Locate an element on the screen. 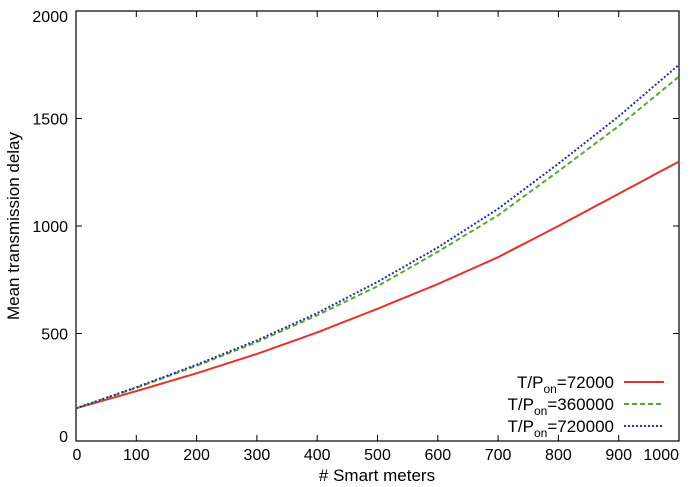 Image resolution: width=700 pixels, height=487 pixels. x-tick-label: 700 is located at coordinates (498, 455).